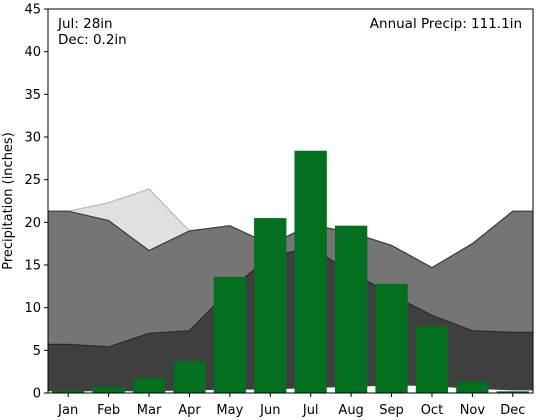  I want to click on x-tick-label: Oct, so click(432, 410).